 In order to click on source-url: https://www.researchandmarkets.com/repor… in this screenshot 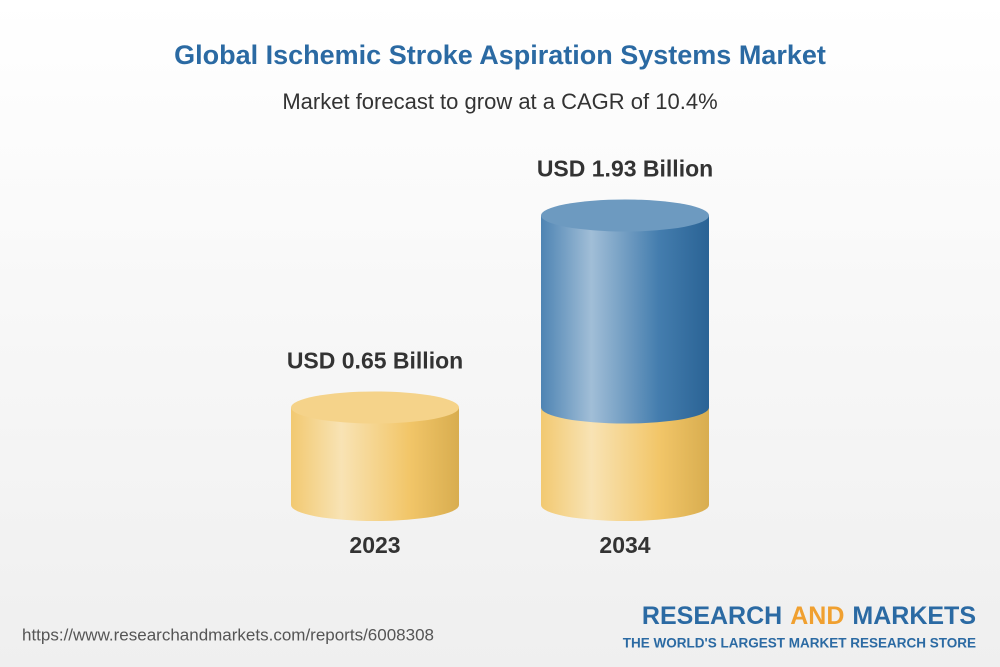, I will do `click(228, 634)`.